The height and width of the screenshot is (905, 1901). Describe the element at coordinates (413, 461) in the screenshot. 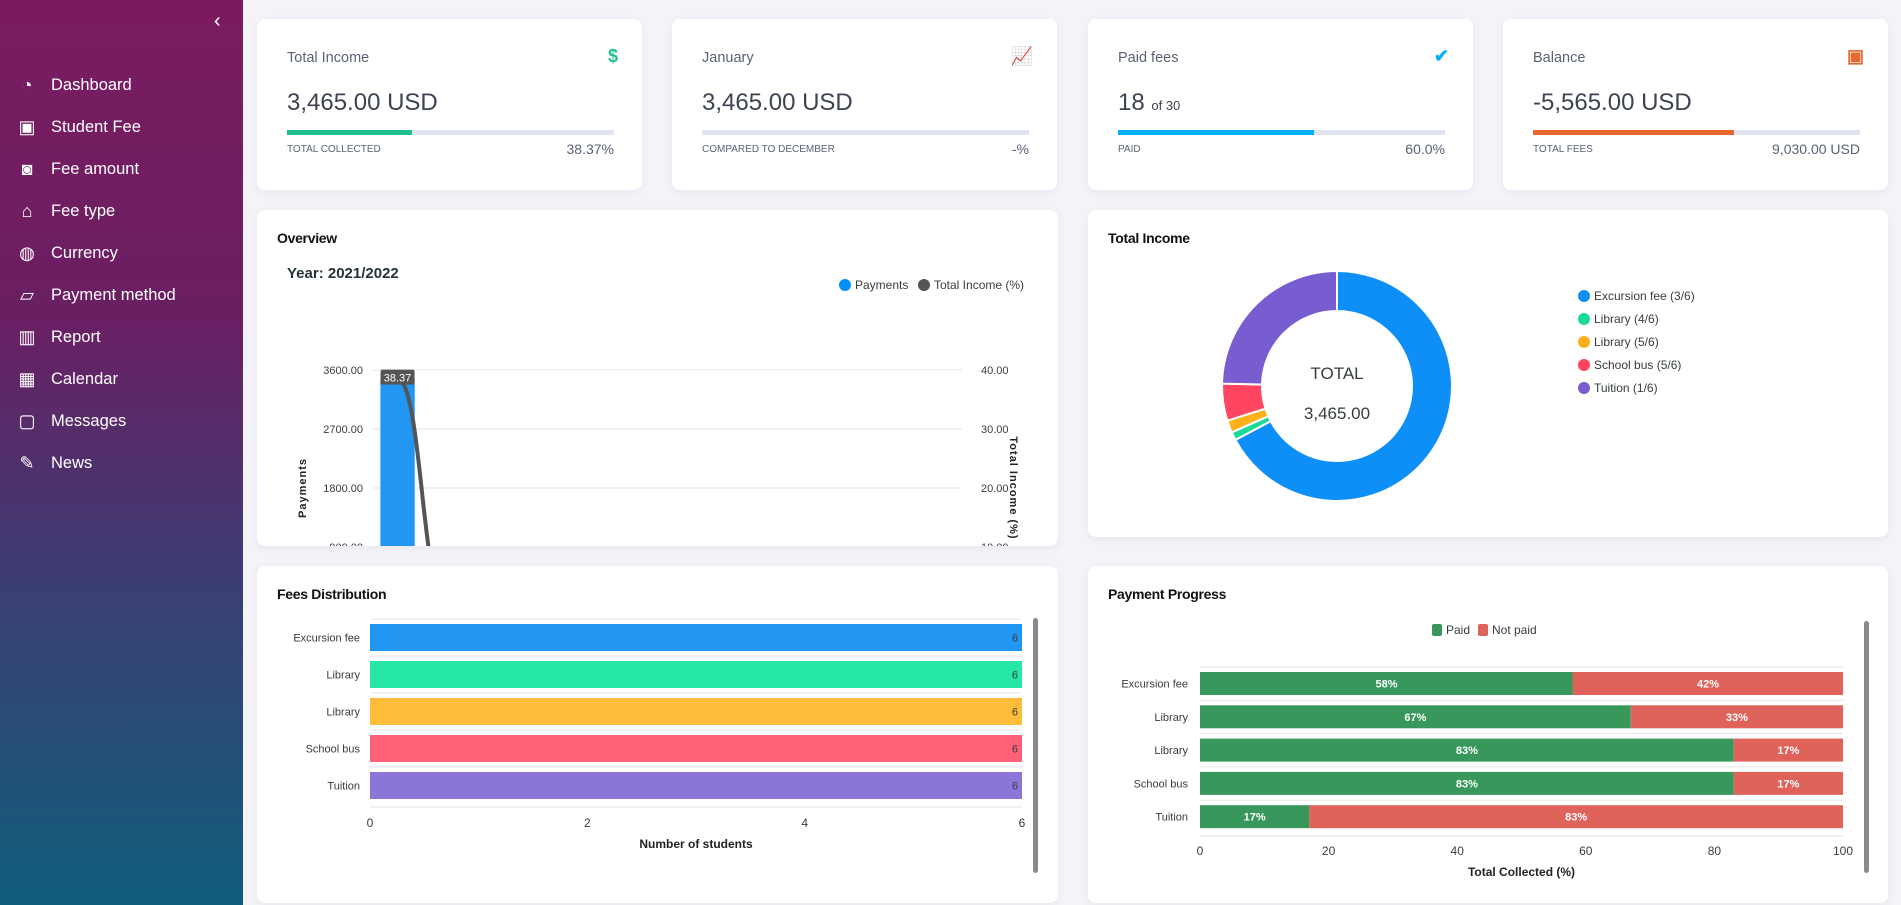

I see `total-income-line` at that location.